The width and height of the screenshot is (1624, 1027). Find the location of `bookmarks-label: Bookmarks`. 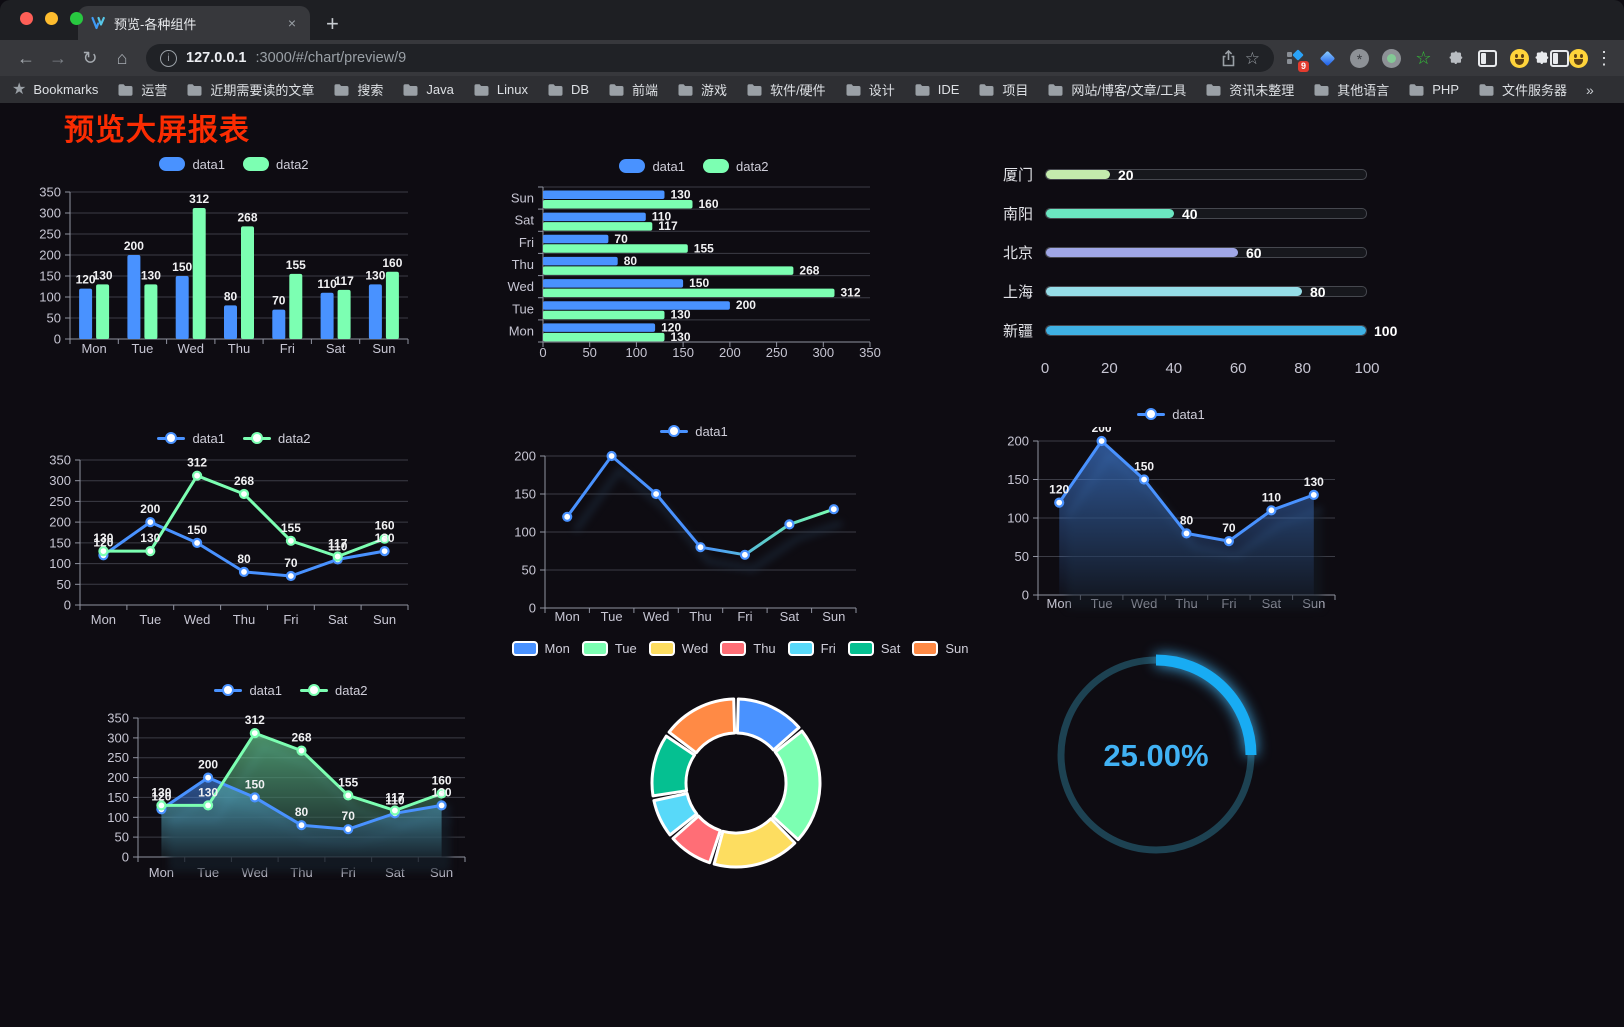

bookmarks-label: Bookmarks is located at coordinates (66, 89).